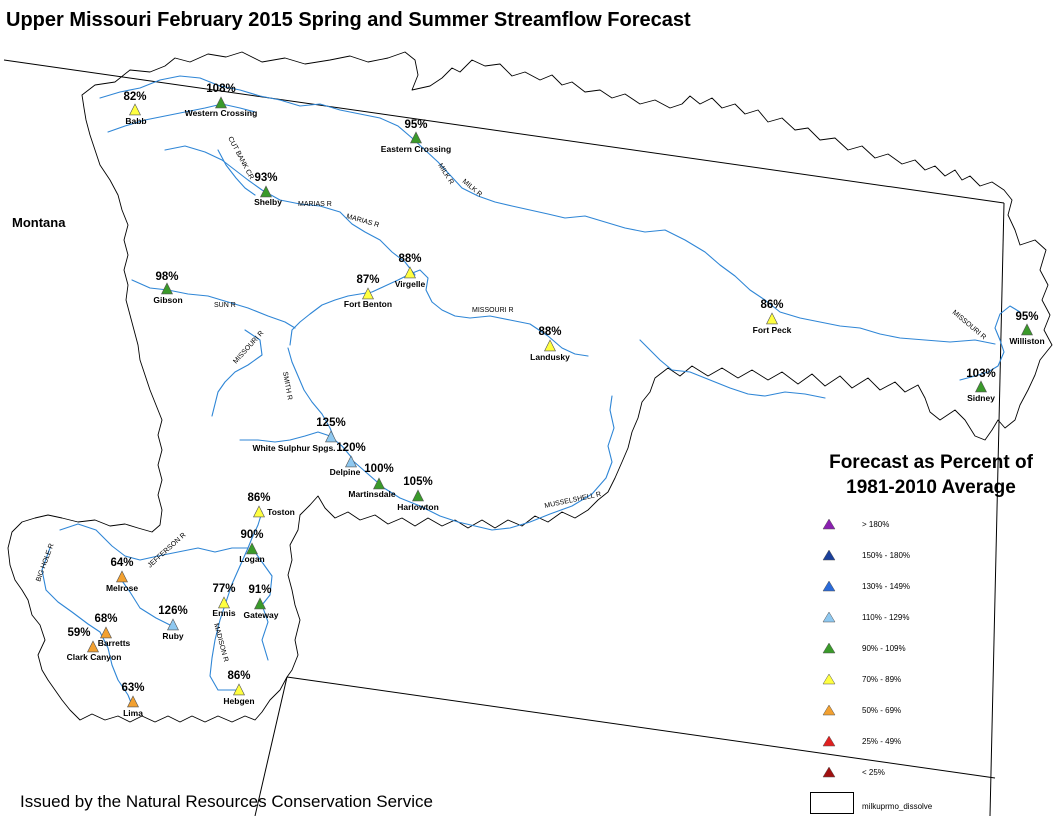 Image resolution: width=1056 pixels, height=816 pixels. Describe the element at coordinates (550, 344) in the screenshot. I see `station-landusky: 88% Landusky` at that location.